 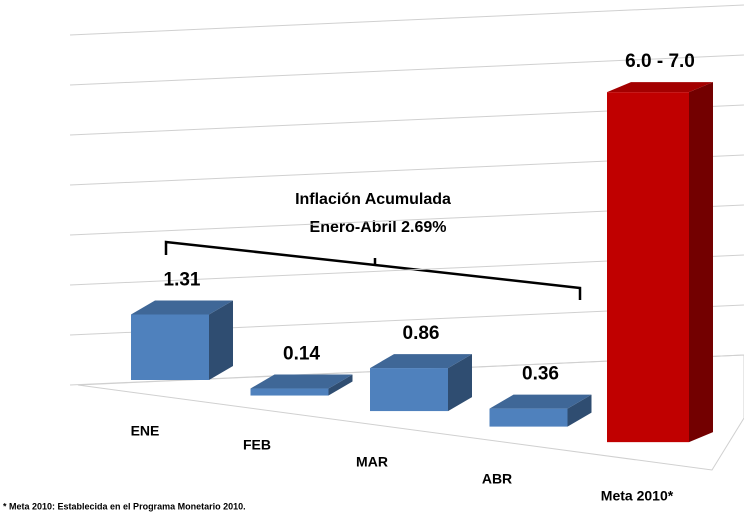 What do you see at coordinates (497, 479) in the screenshot?
I see `x-tick-label: ABR` at bounding box center [497, 479].